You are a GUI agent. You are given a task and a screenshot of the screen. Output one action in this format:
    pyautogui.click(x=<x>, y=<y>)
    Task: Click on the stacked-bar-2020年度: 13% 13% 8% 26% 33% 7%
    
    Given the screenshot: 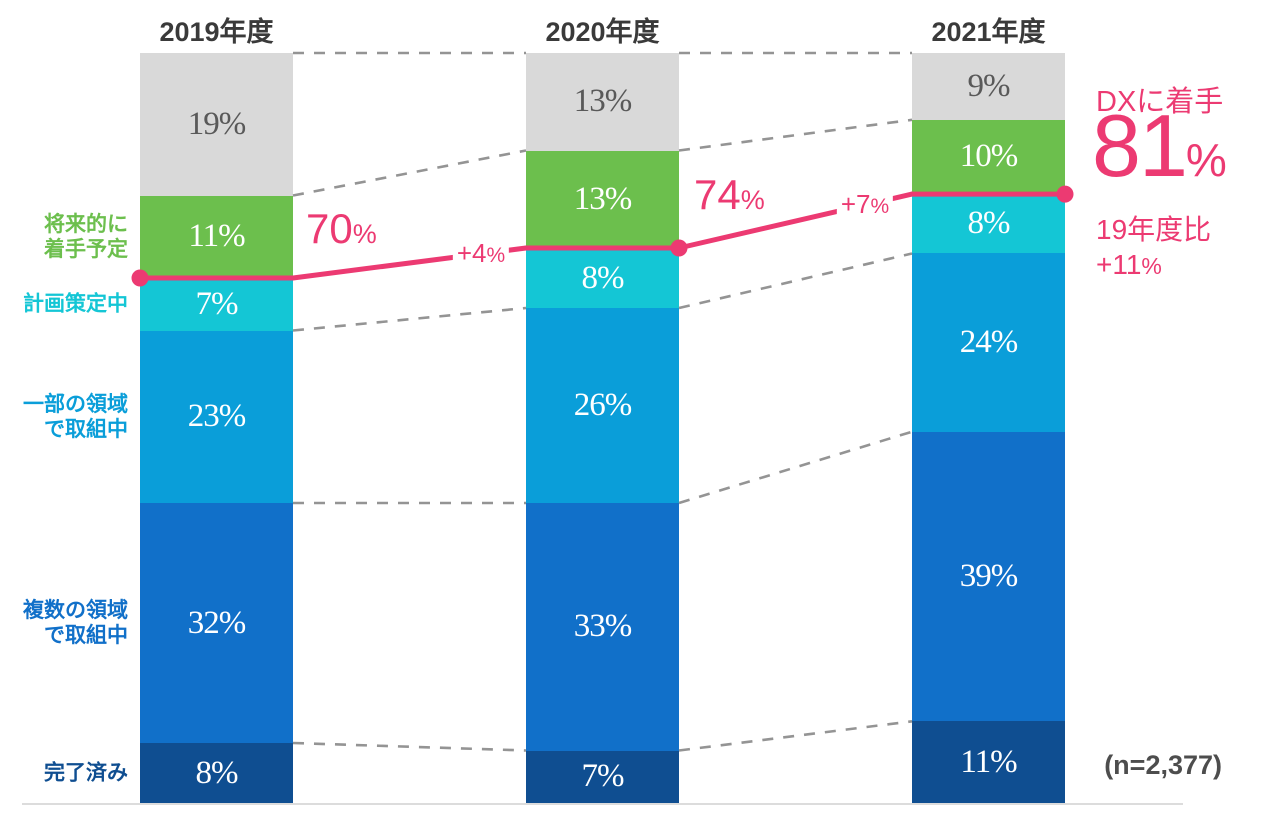 What is the action you would take?
    pyautogui.click(x=602, y=428)
    